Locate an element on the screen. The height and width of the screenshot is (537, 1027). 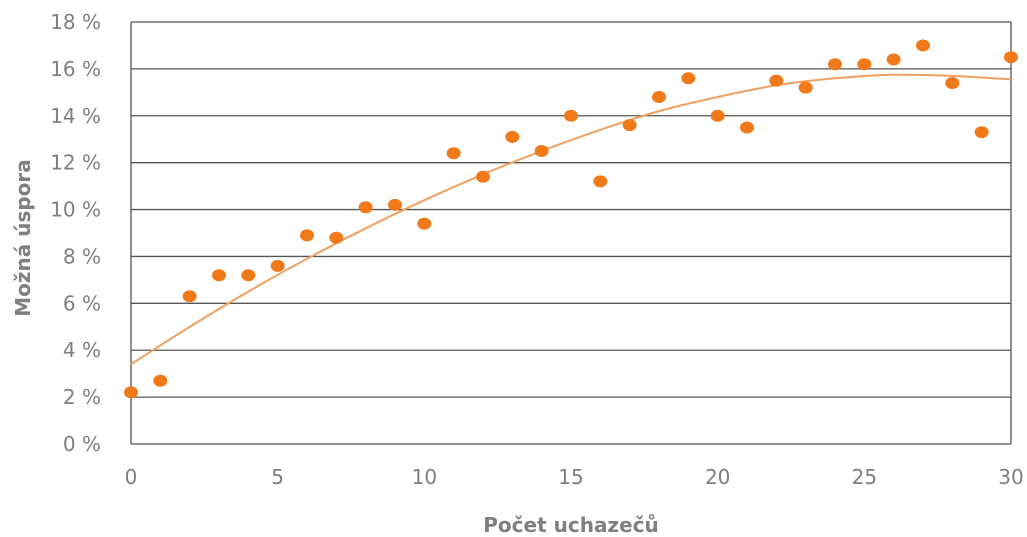
y-tick-label: 8 % is located at coordinates (82, 256).